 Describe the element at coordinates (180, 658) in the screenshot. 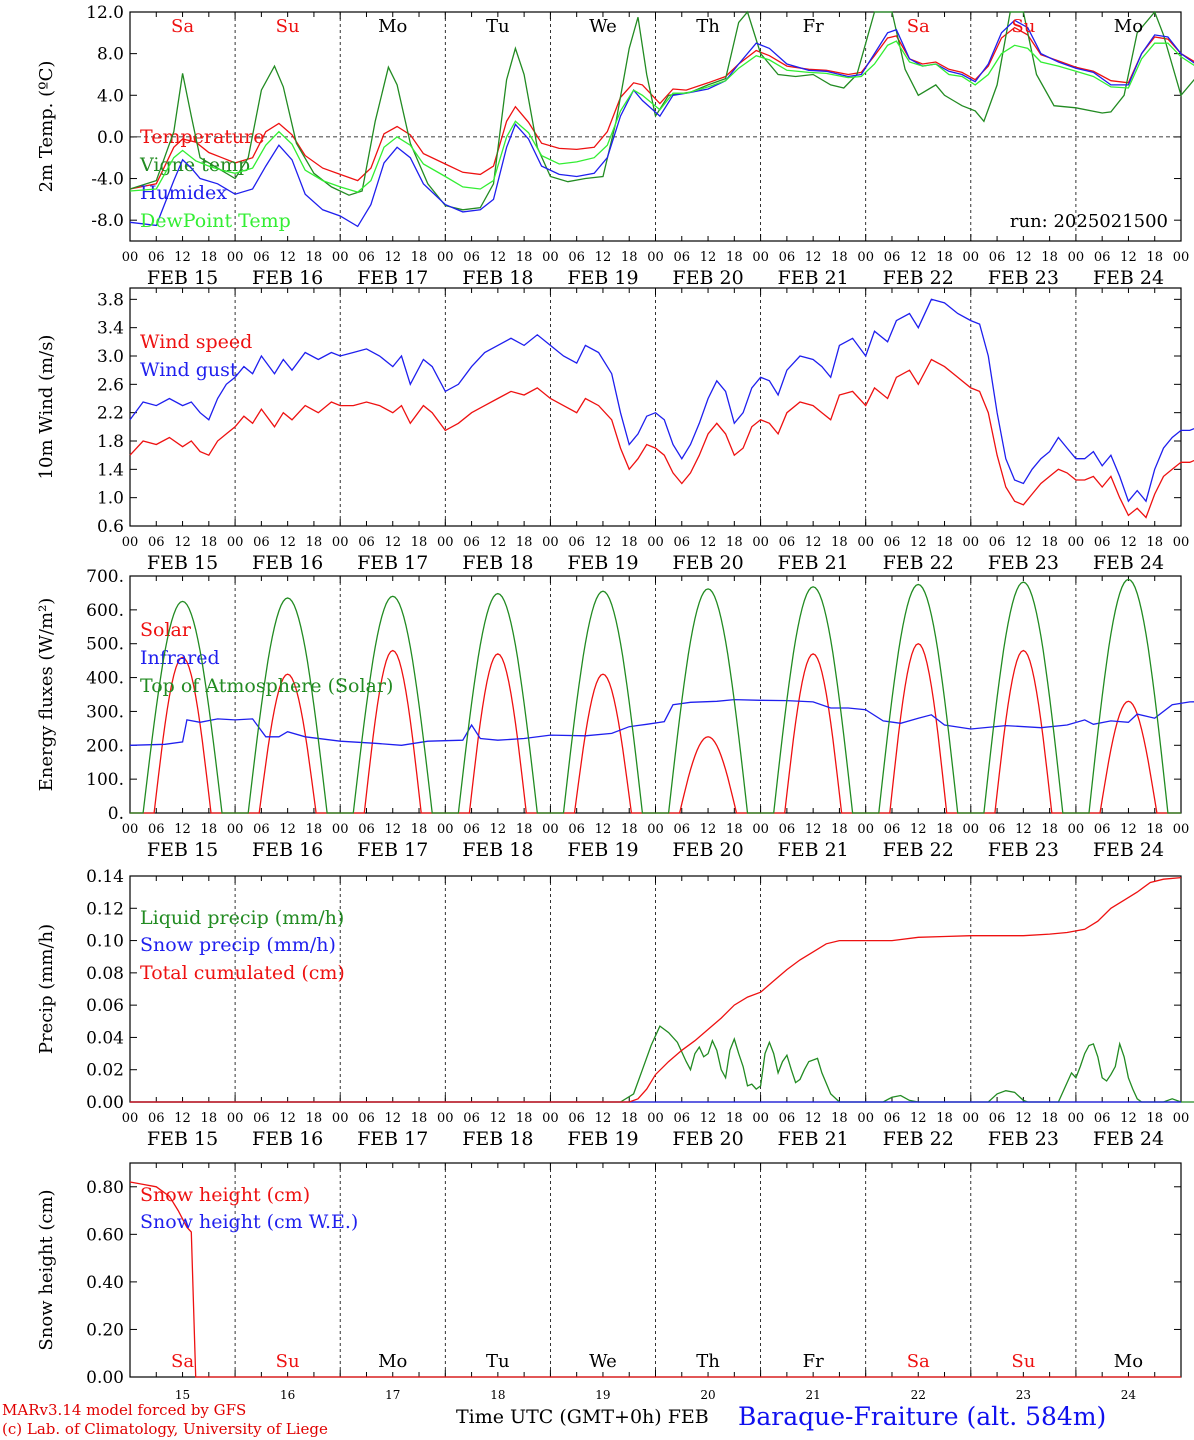

I see `legend-entry: Infrared` at that location.